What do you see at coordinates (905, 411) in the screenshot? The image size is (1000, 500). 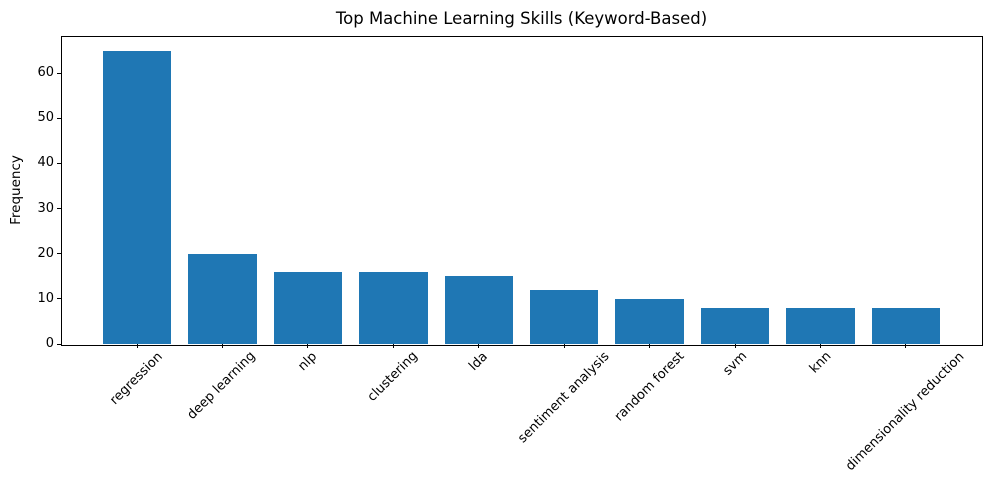 I see `x-tick-label: dimensionality reduction` at bounding box center [905, 411].